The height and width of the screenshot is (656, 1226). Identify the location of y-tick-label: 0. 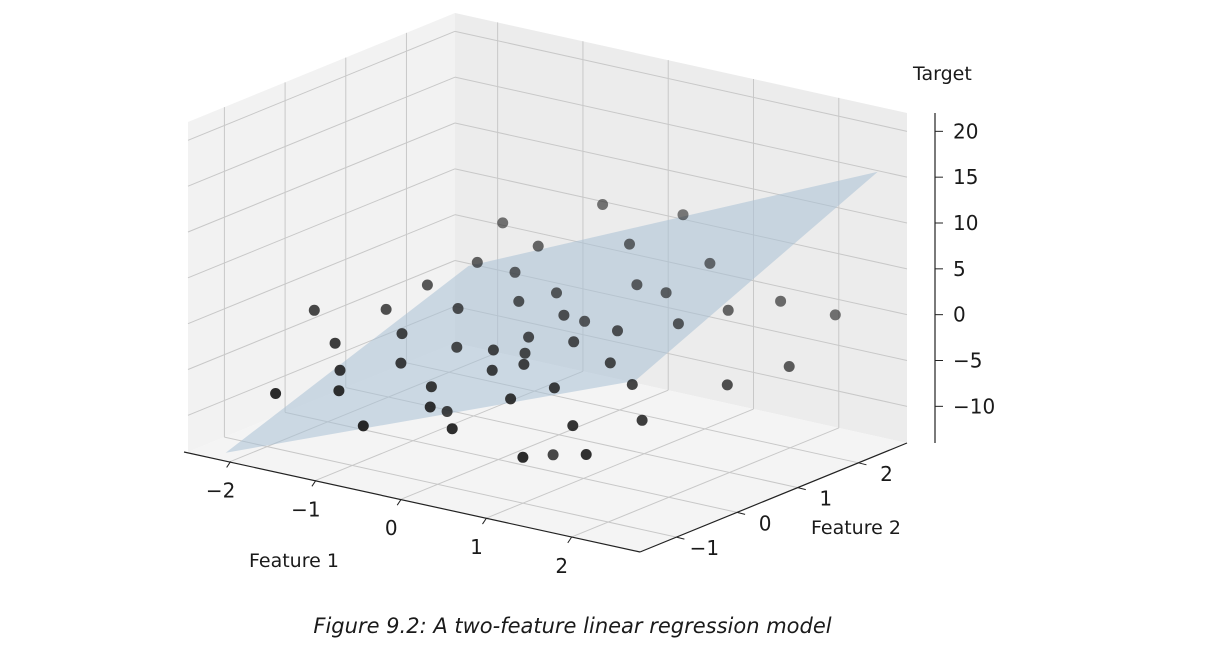
(765, 523).